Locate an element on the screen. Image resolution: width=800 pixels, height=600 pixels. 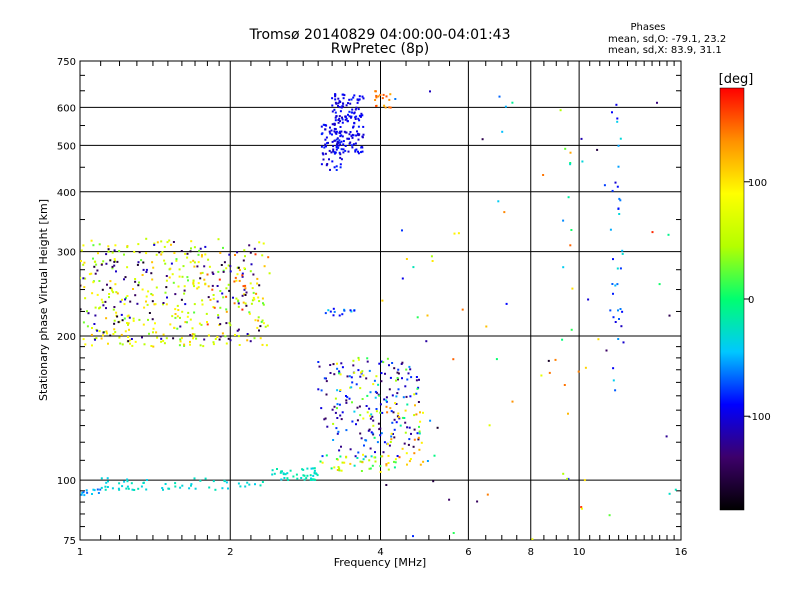
y-tick-label: 200 is located at coordinates (66, 337).